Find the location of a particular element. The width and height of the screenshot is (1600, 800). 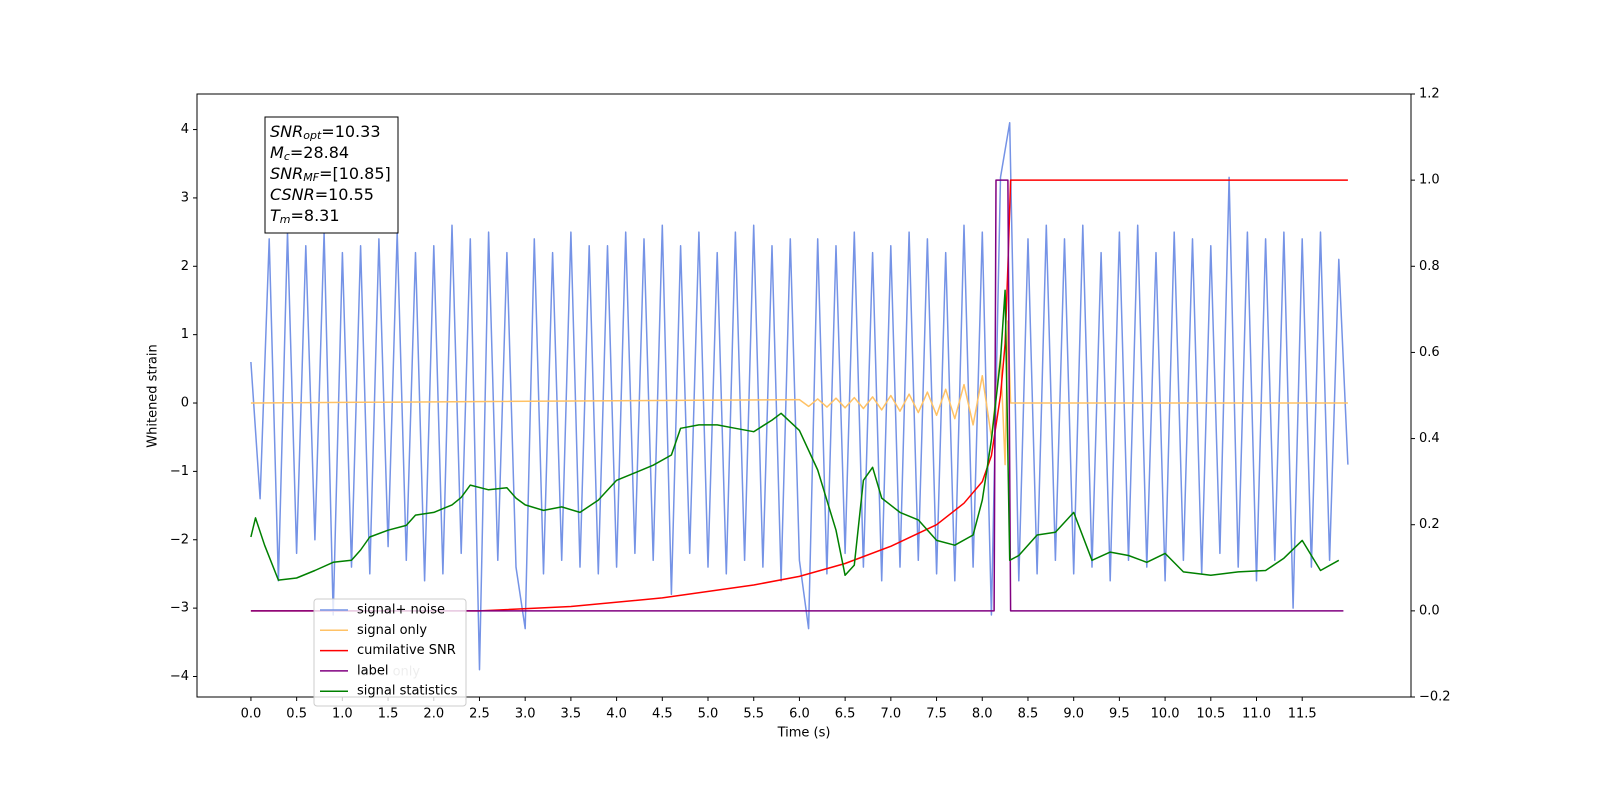

x-tick-label: 1.0 is located at coordinates (342, 714).